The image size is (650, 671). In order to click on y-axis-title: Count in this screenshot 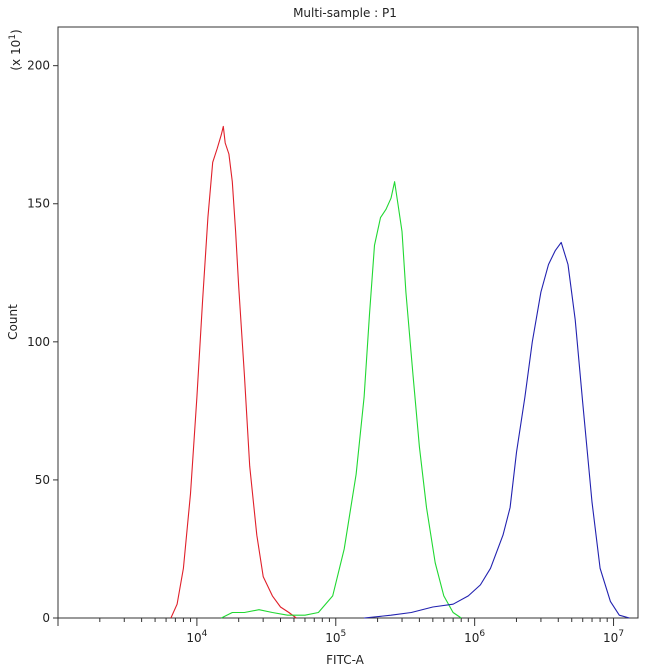, I will do `click(13, 322)`.